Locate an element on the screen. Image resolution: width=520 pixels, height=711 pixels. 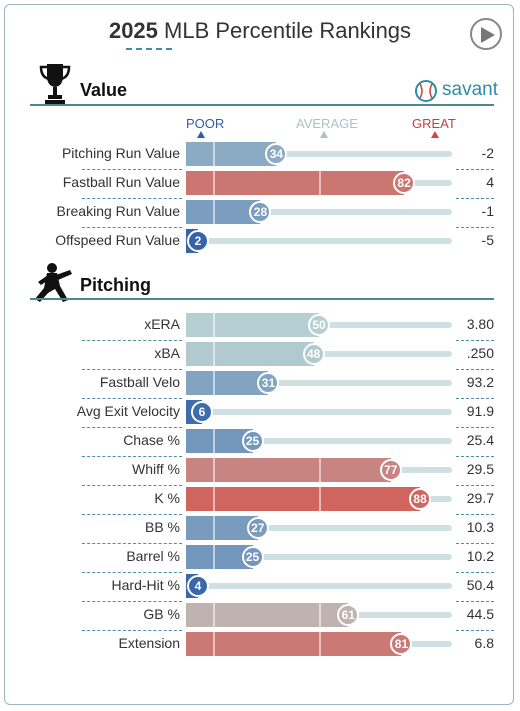
metric-value: 29.5 is located at coordinates (480, 469).